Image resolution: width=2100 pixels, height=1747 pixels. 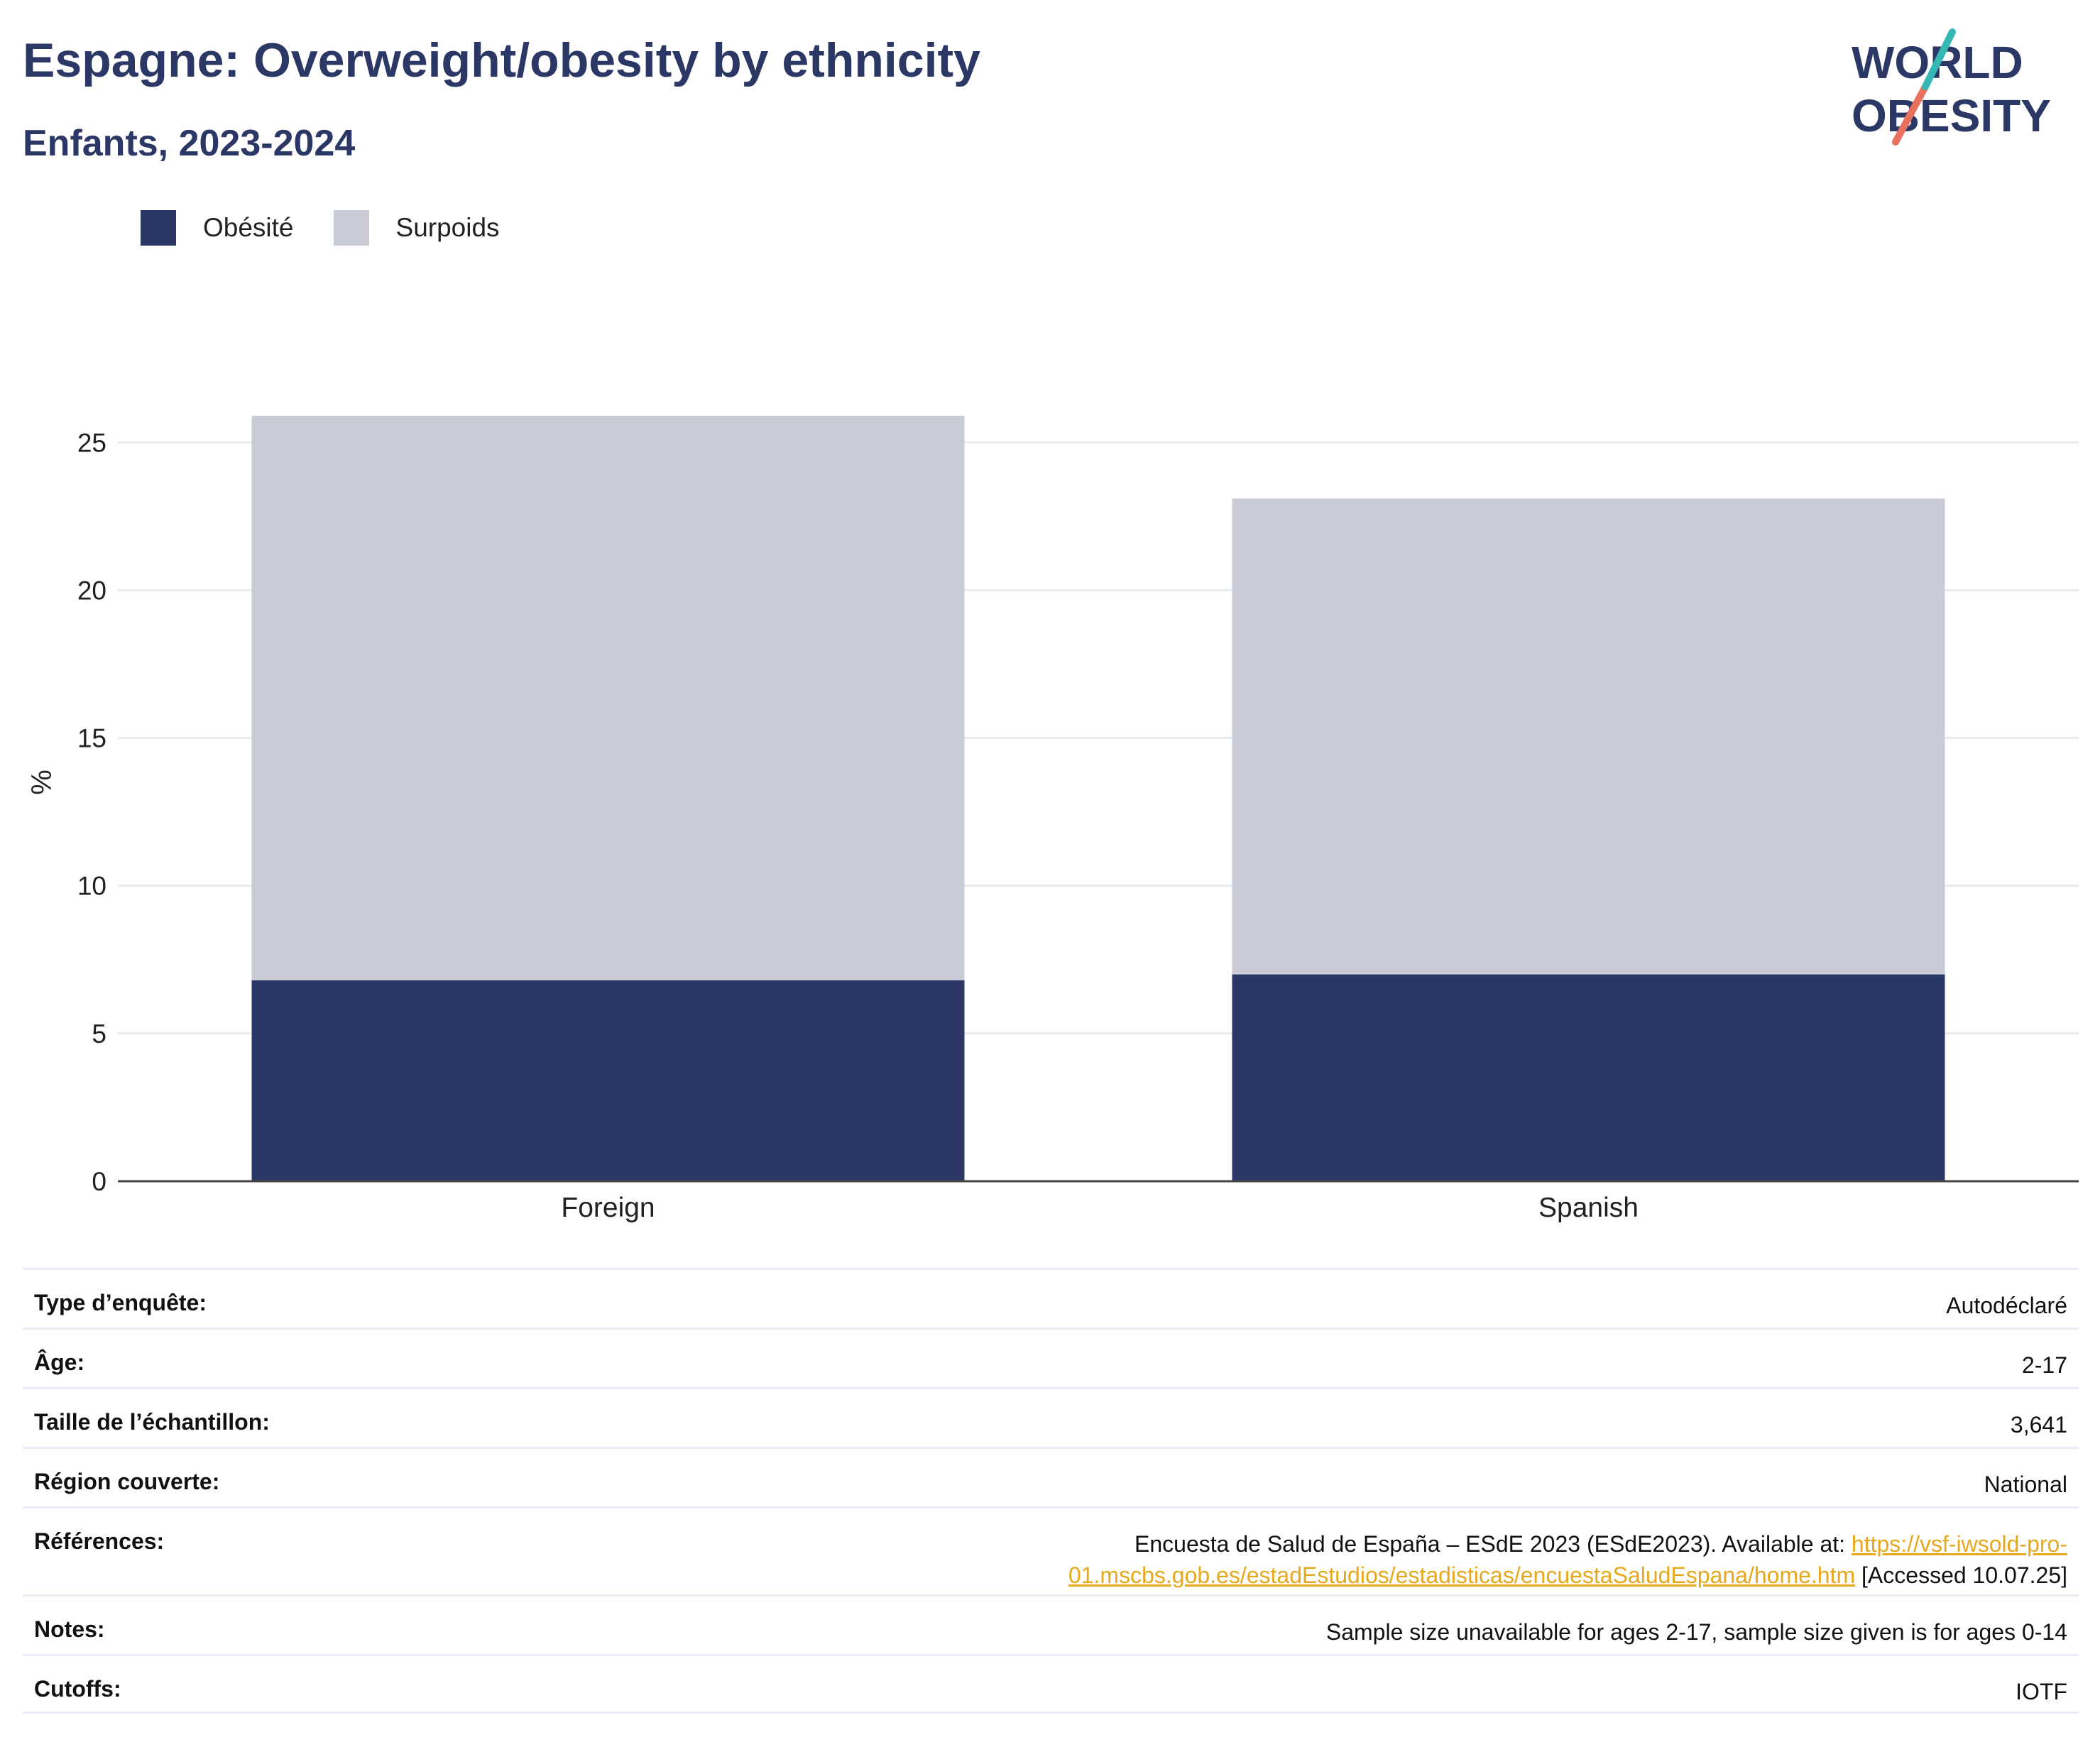 I want to click on y-tick-label: 20, so click(x=91, y=590).